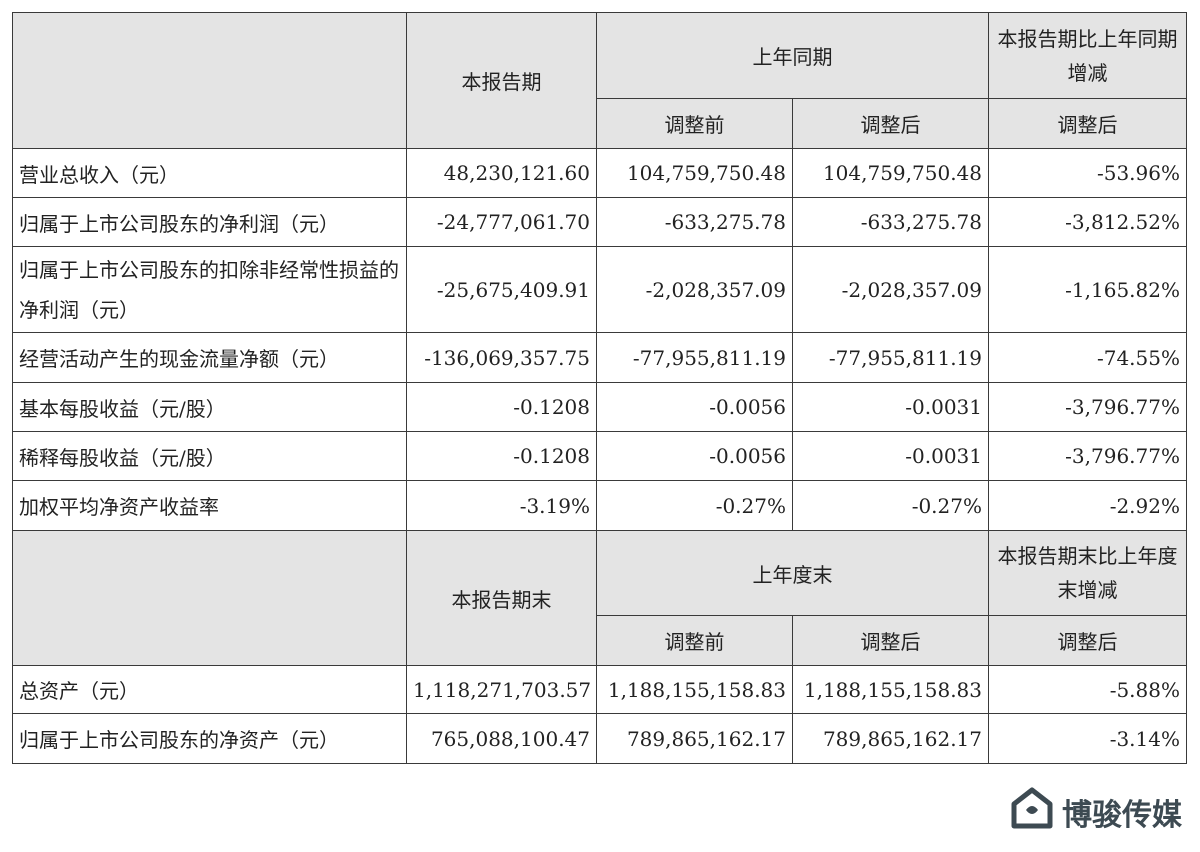 The image size is (1200, 852). Describe the element at coordinates (694, 505) in the screenshot. I see `cell-before: -0.27%` at that location.